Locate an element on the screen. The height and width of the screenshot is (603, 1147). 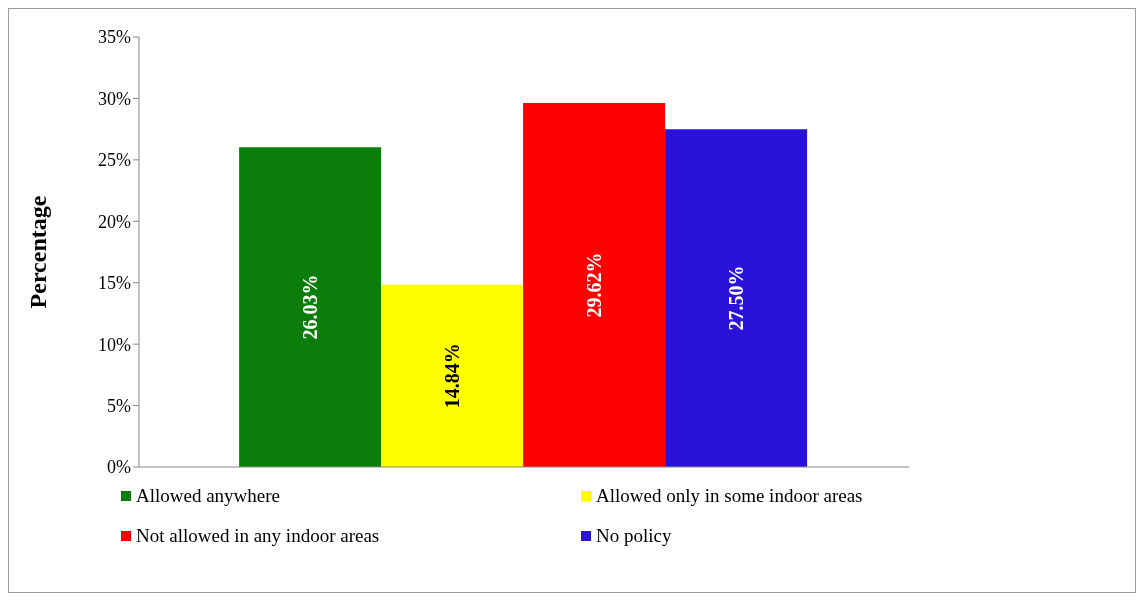
data-label: 27.50% is located at coordinates (736, 298).